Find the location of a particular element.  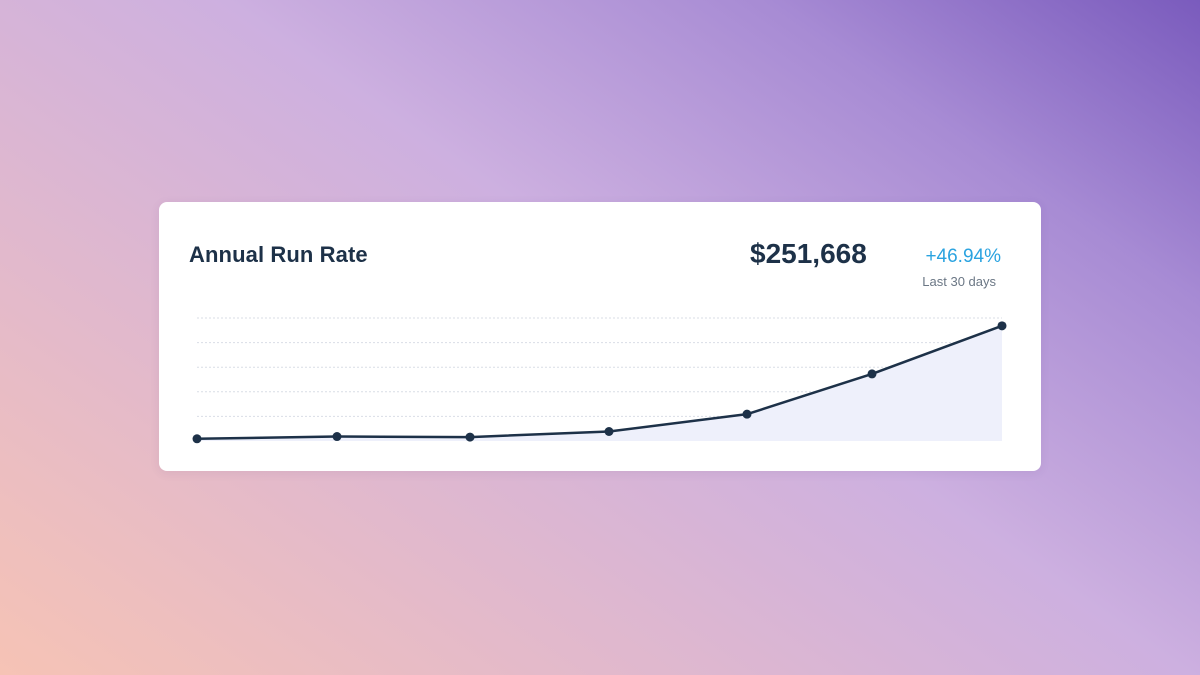

change-percent: +46.94% is located at coordinates (963, 256).